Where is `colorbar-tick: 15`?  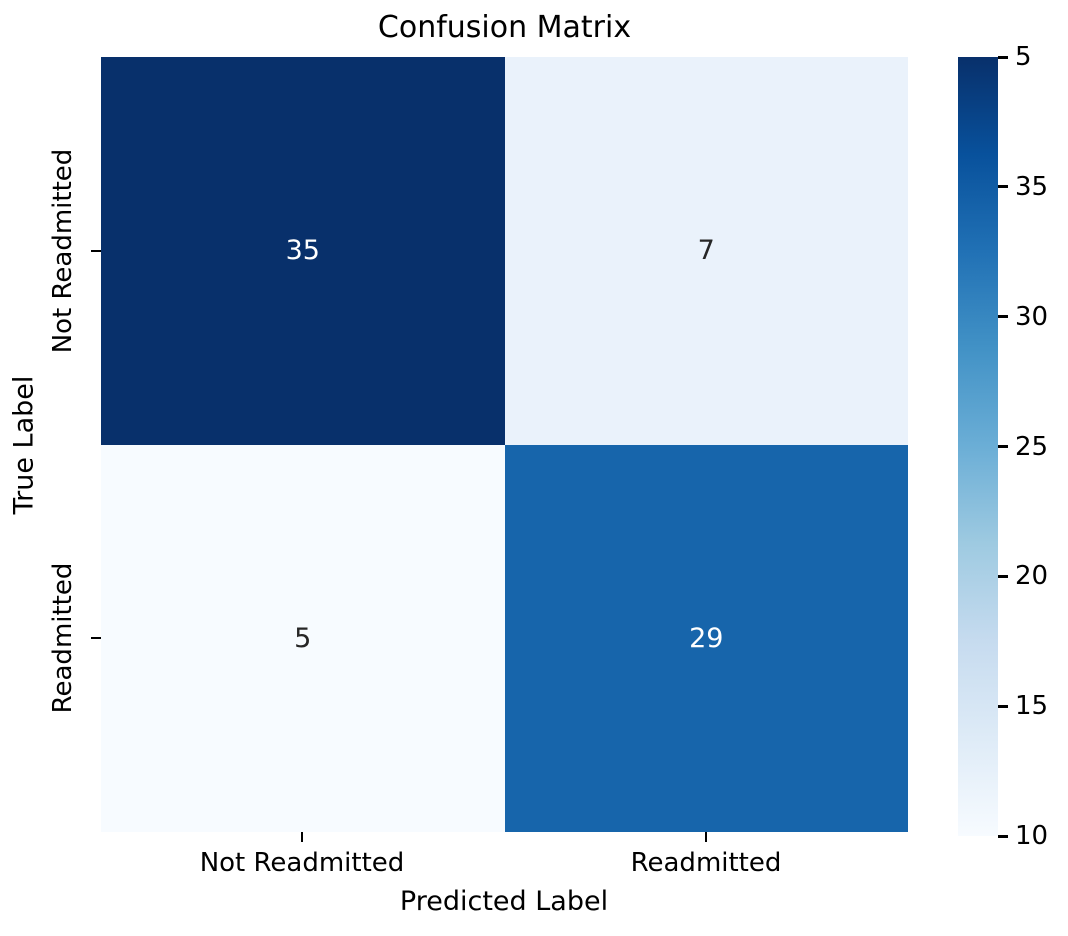
colorbar-tick: 15 is located at coordinates (1023, 706).